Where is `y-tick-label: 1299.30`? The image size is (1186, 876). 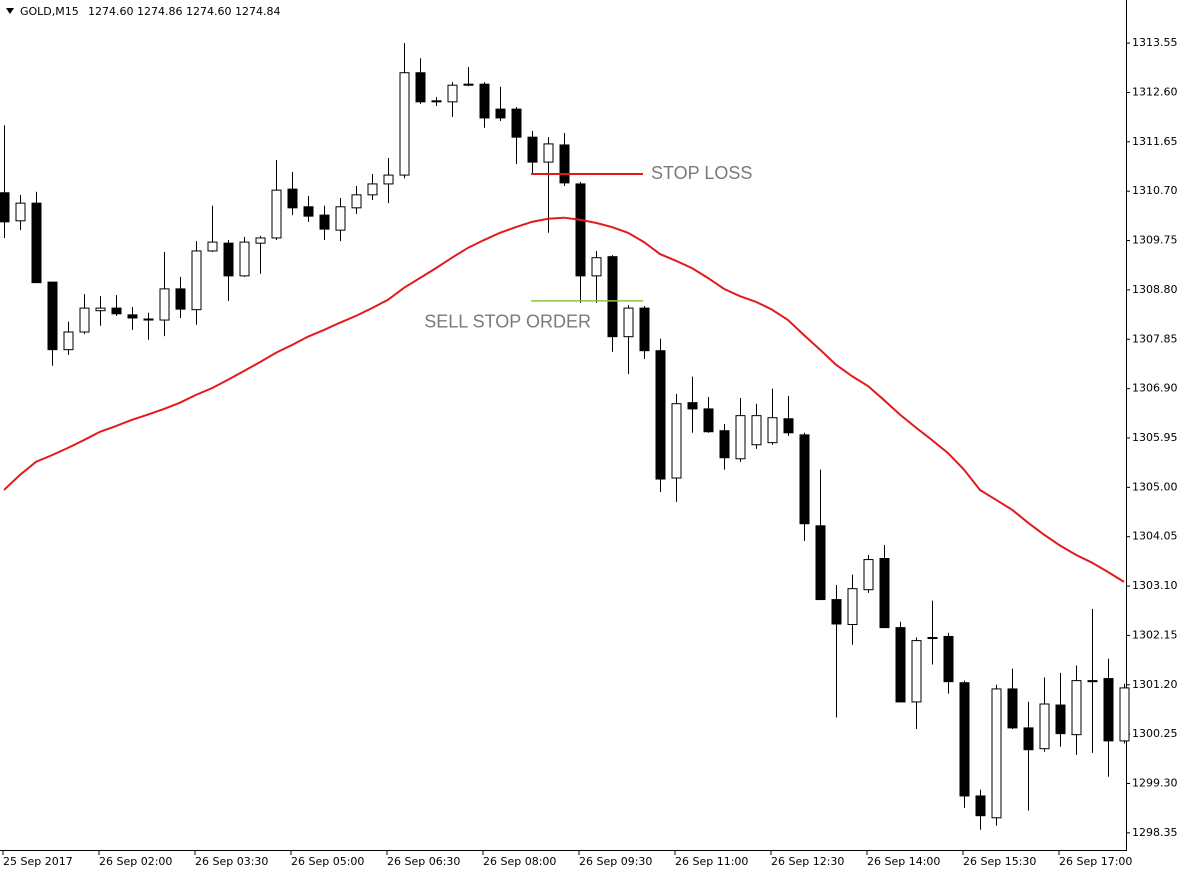
y-tick-label: 1299.30 is located at coordinates (1155, 782).